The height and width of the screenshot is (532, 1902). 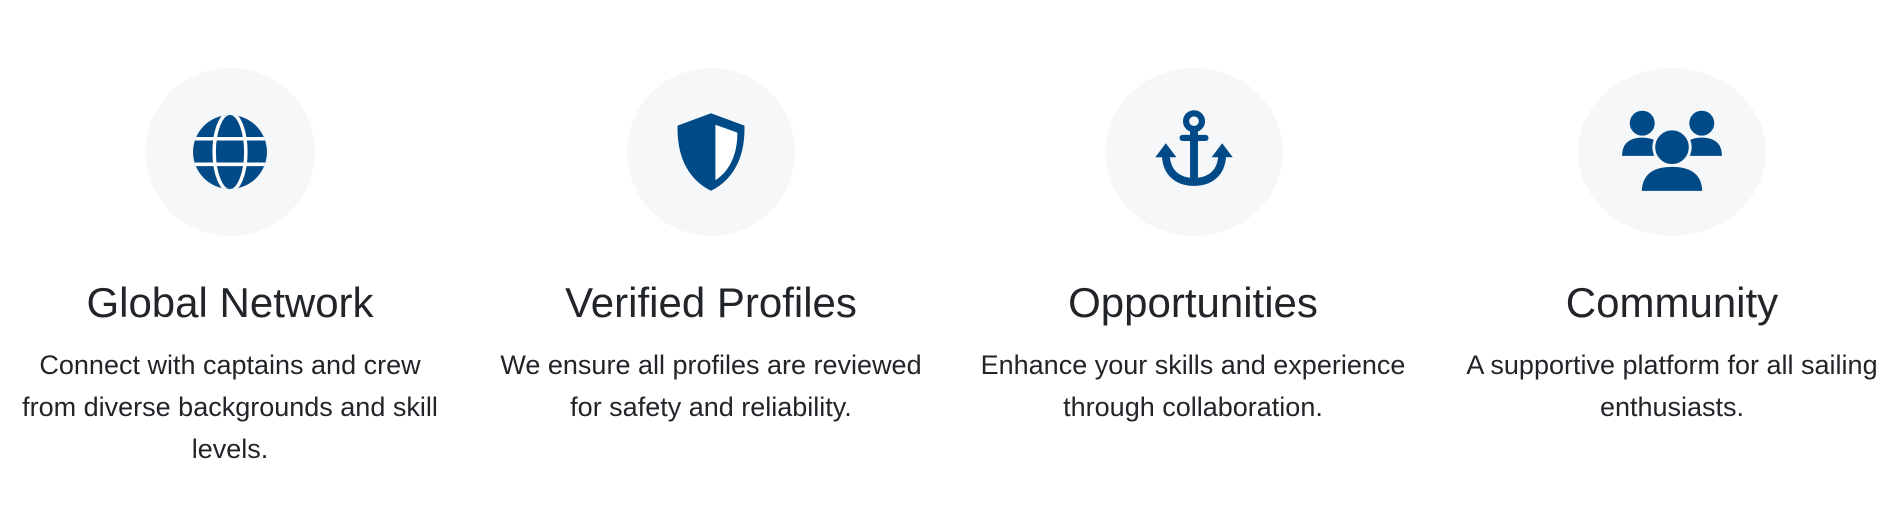 I want to click on feature-description-line: for safety and reliability., so click(x=711, y=407).